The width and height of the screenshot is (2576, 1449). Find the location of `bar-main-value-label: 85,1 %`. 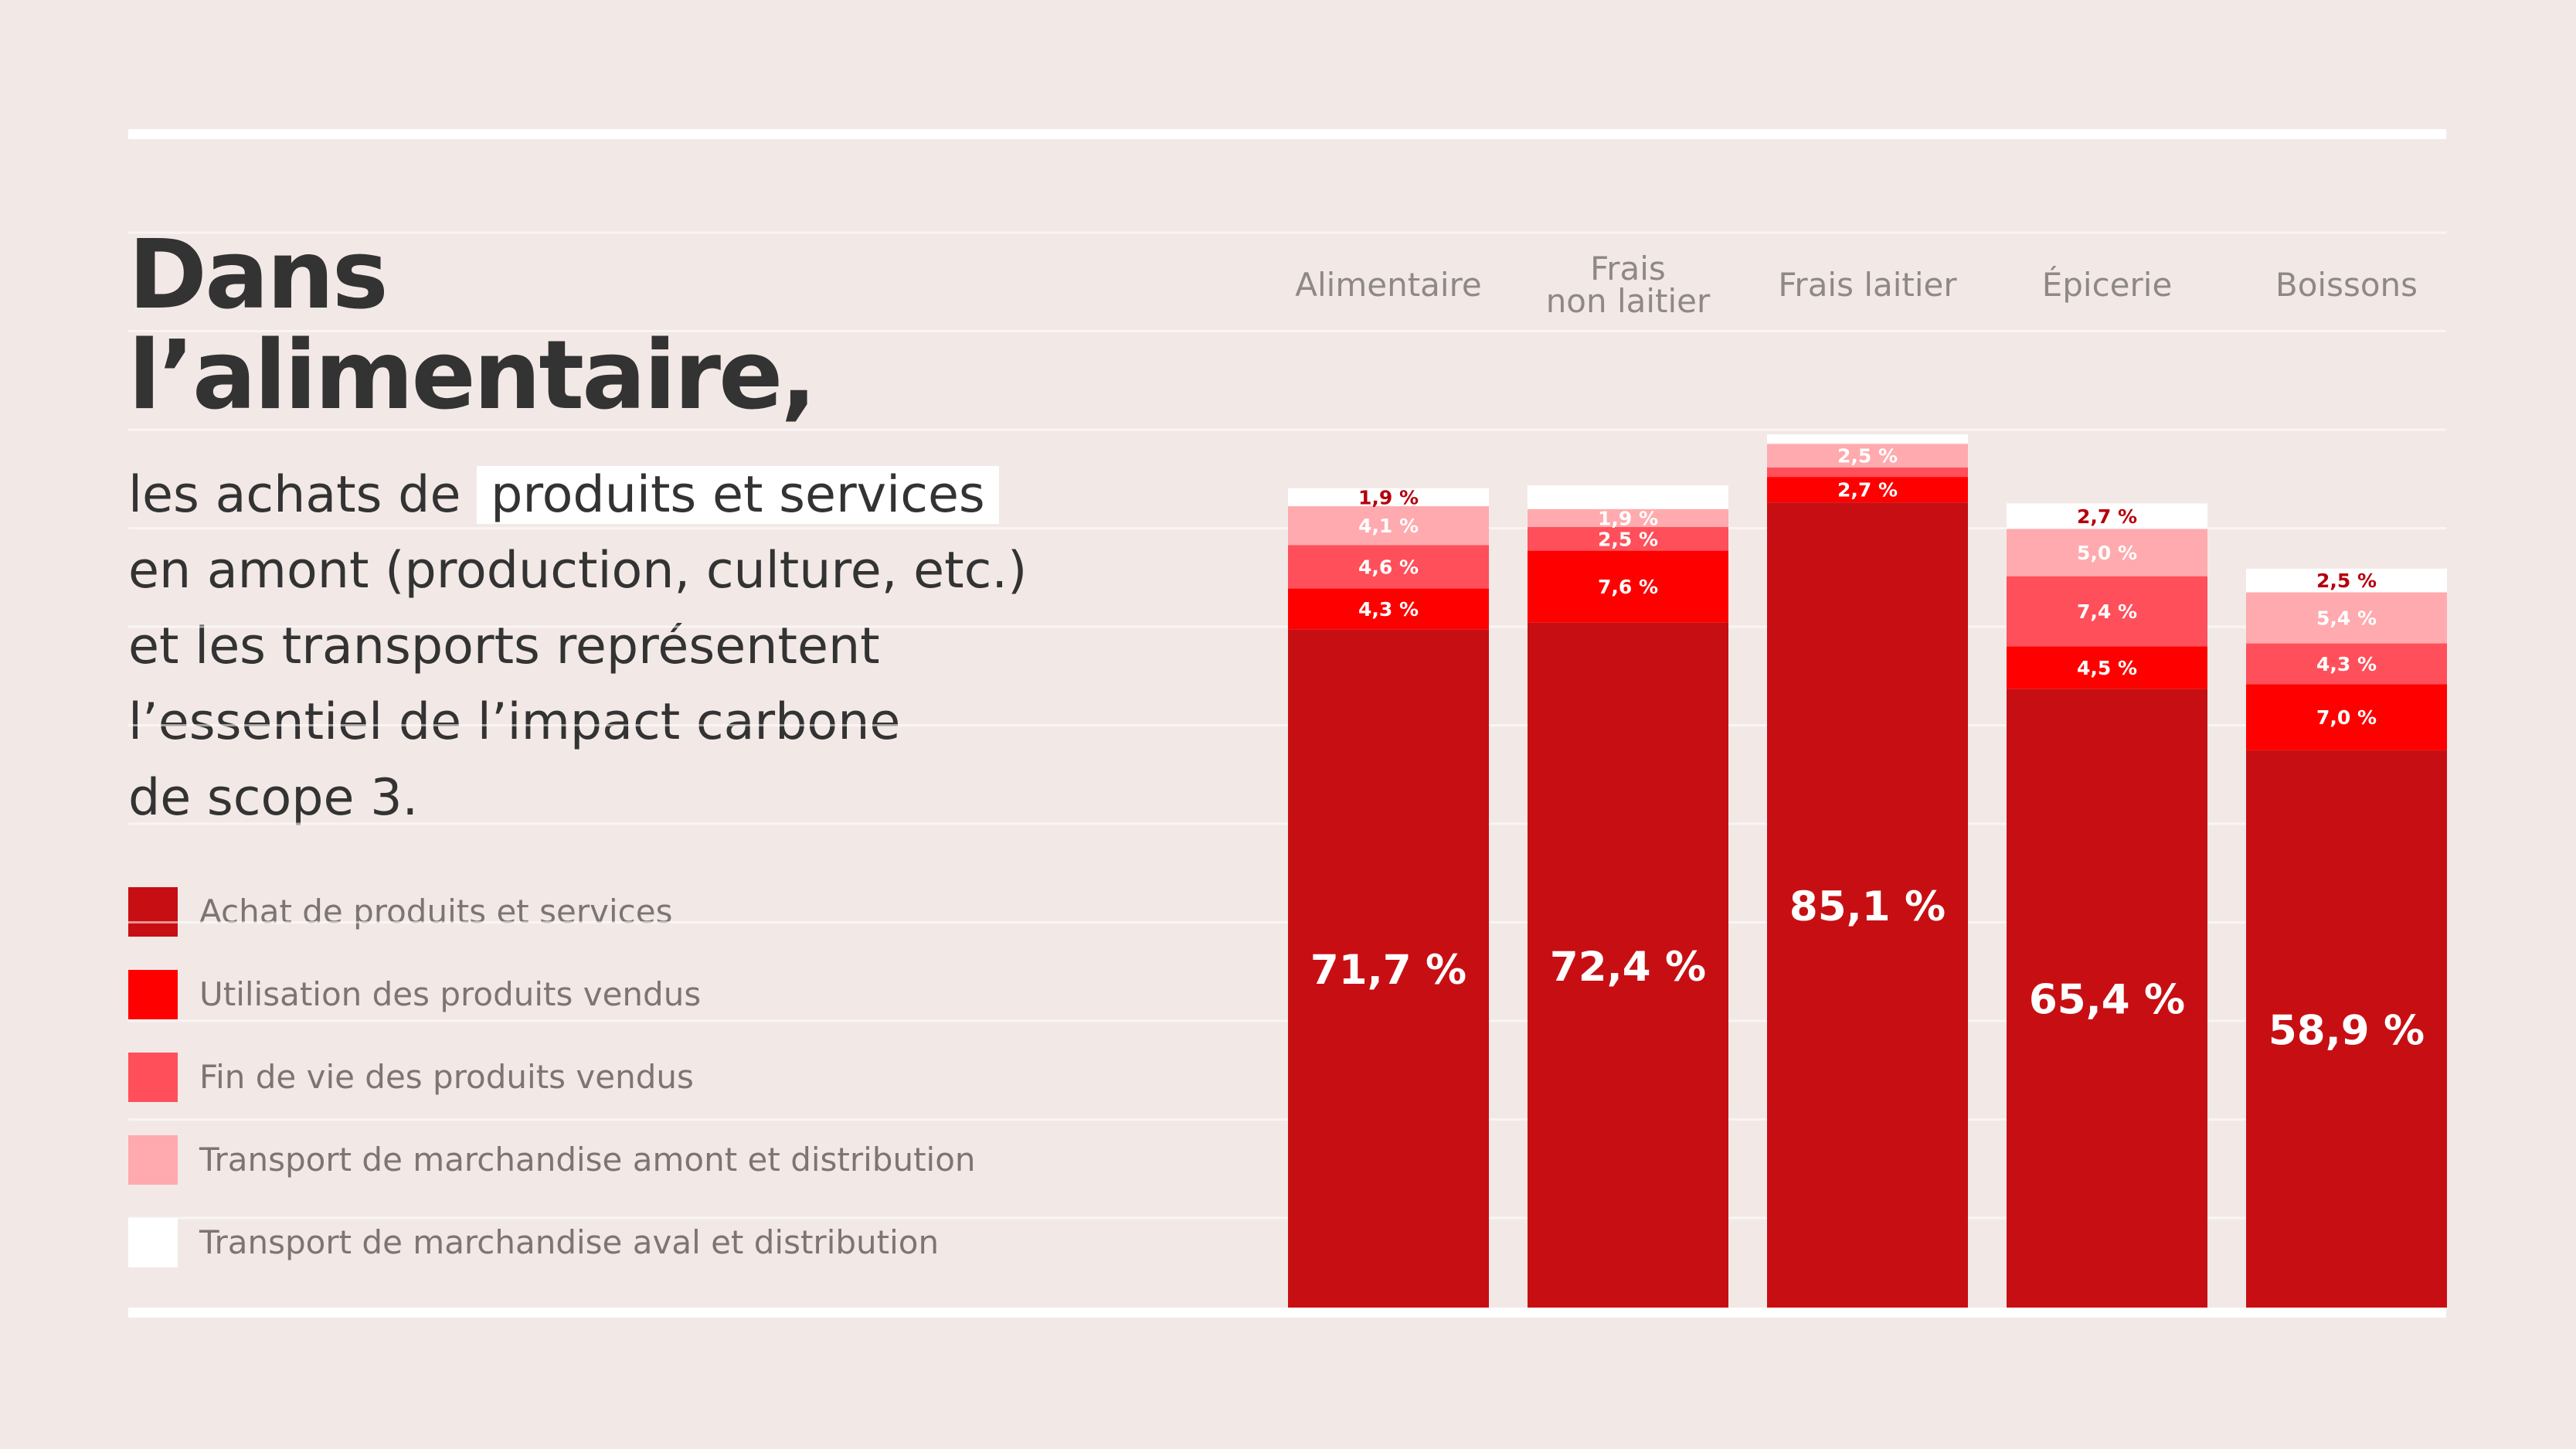

bar-main-value-label: 85,1 % is located at coordinates (1867, 907).